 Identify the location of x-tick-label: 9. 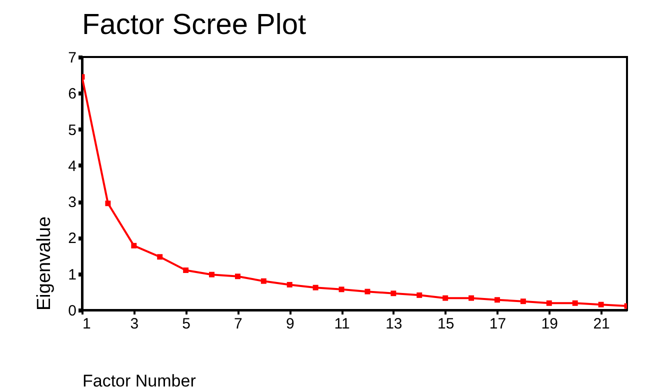
(290, 324).